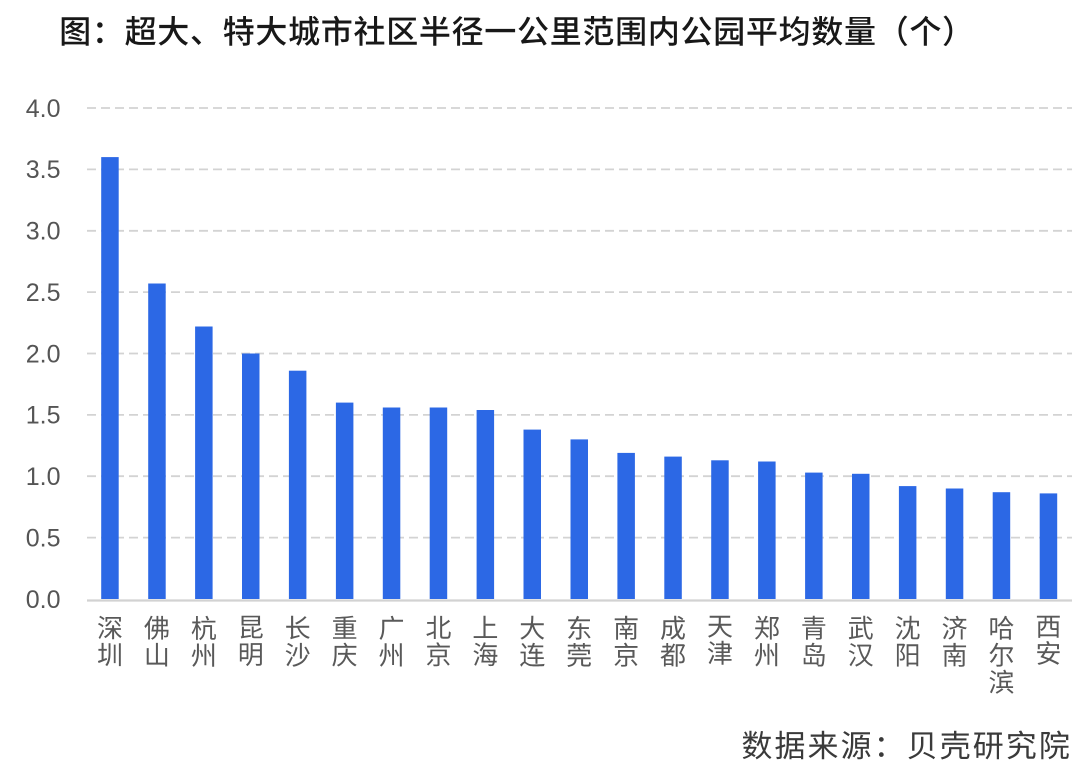 This screenshot has width=1080, height=772. What do you see at coordinates (43, 232) in the screenshot?
I see `svg-text: 3.0` at bounding box center [43, 232].